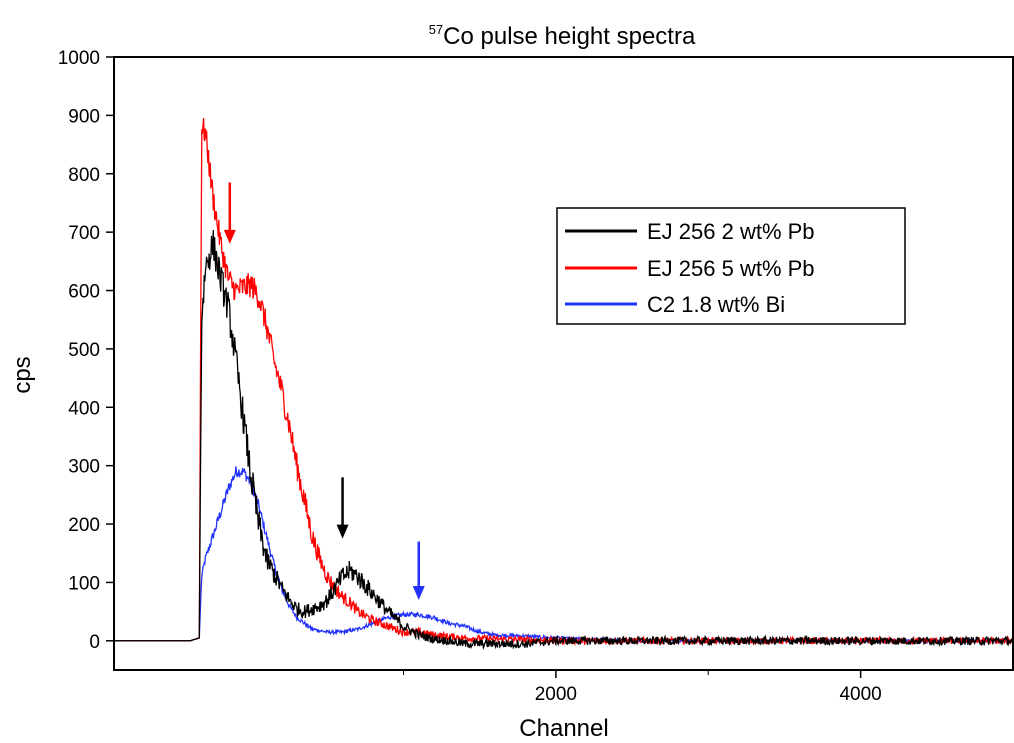 The height and width of the screenshot is (743, 1014). I want to click on y-tick-label: 500, so click(84, 350).